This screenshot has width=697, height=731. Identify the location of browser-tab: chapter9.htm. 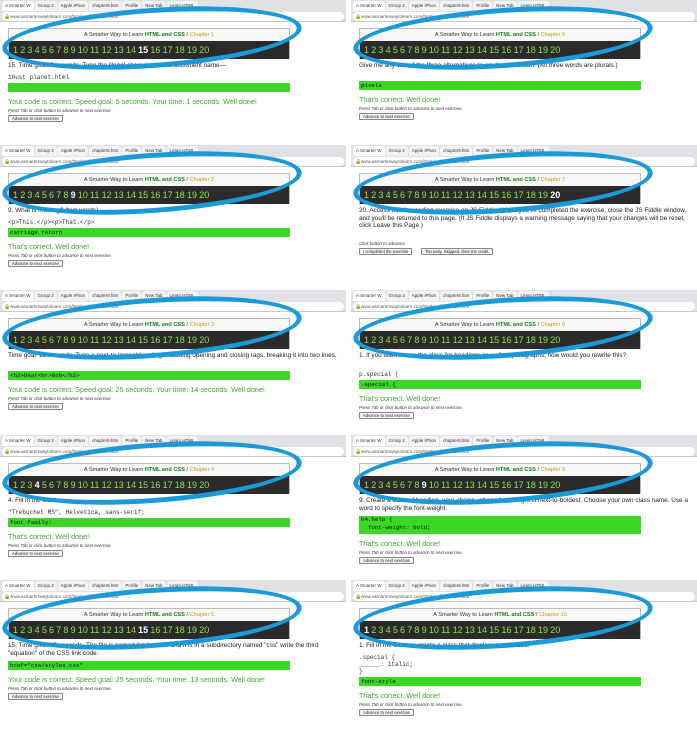
(456, 441).